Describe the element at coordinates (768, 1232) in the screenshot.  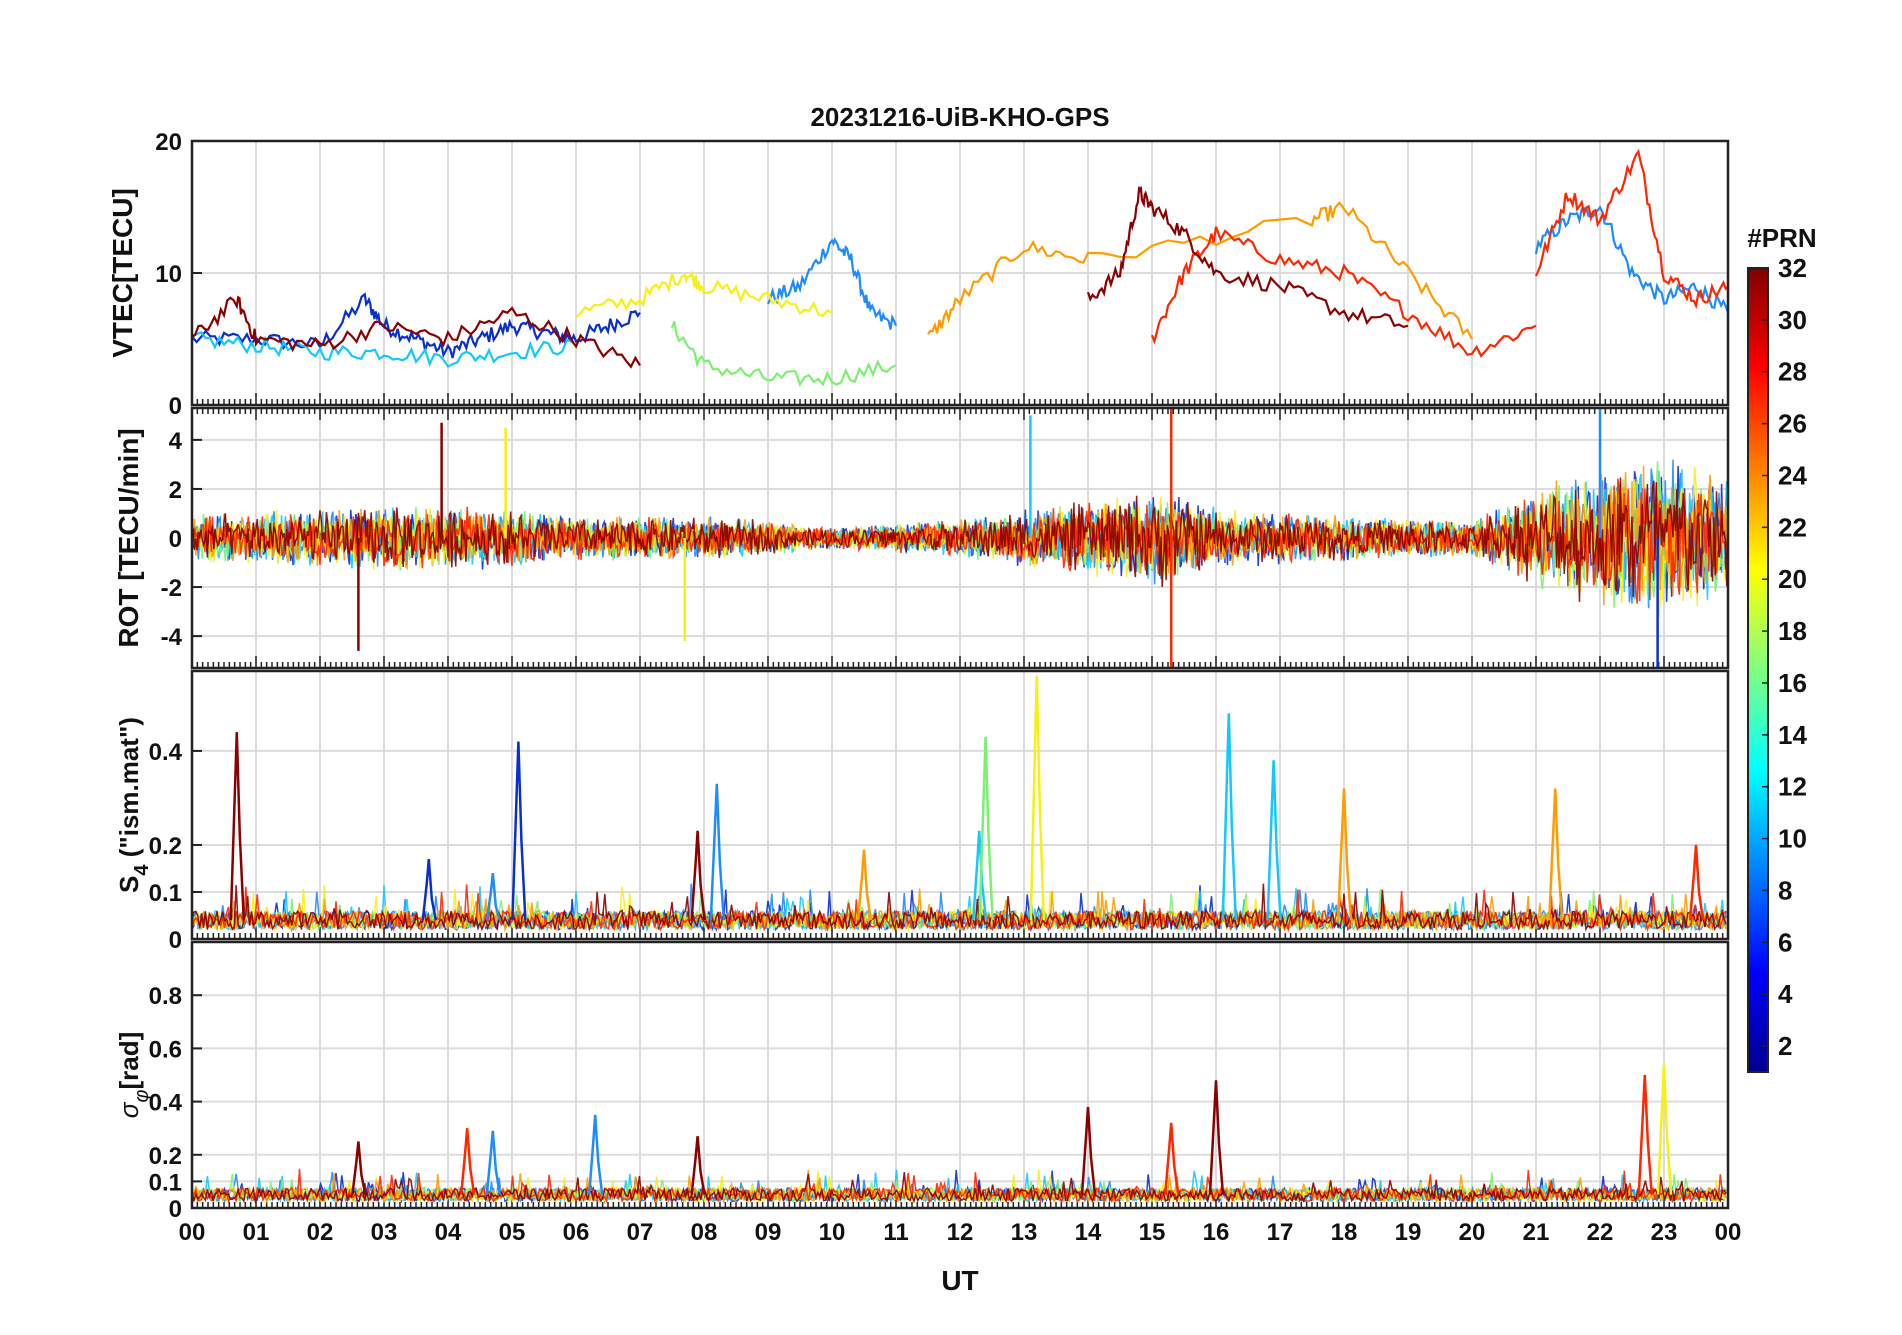
I see `x-tick-label: 09` at that location.